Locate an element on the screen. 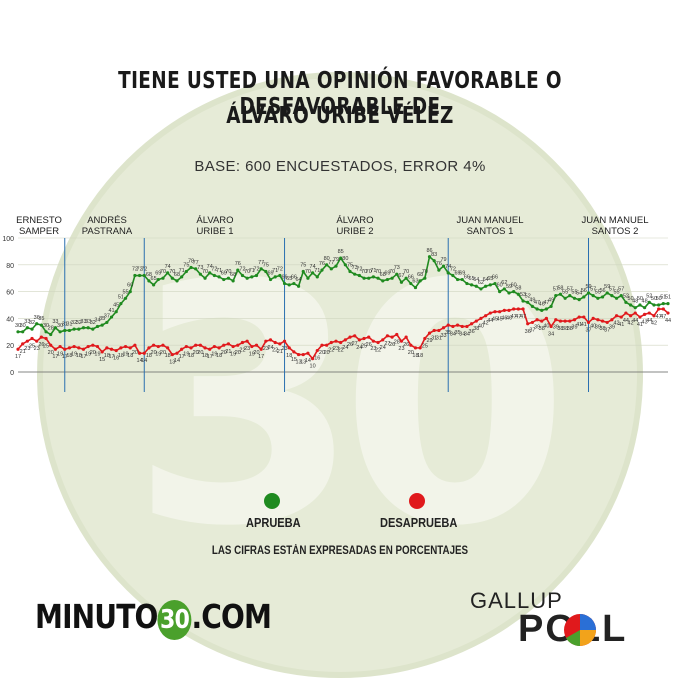  approve-data-label: 65 is located at coordinates (472, 279).